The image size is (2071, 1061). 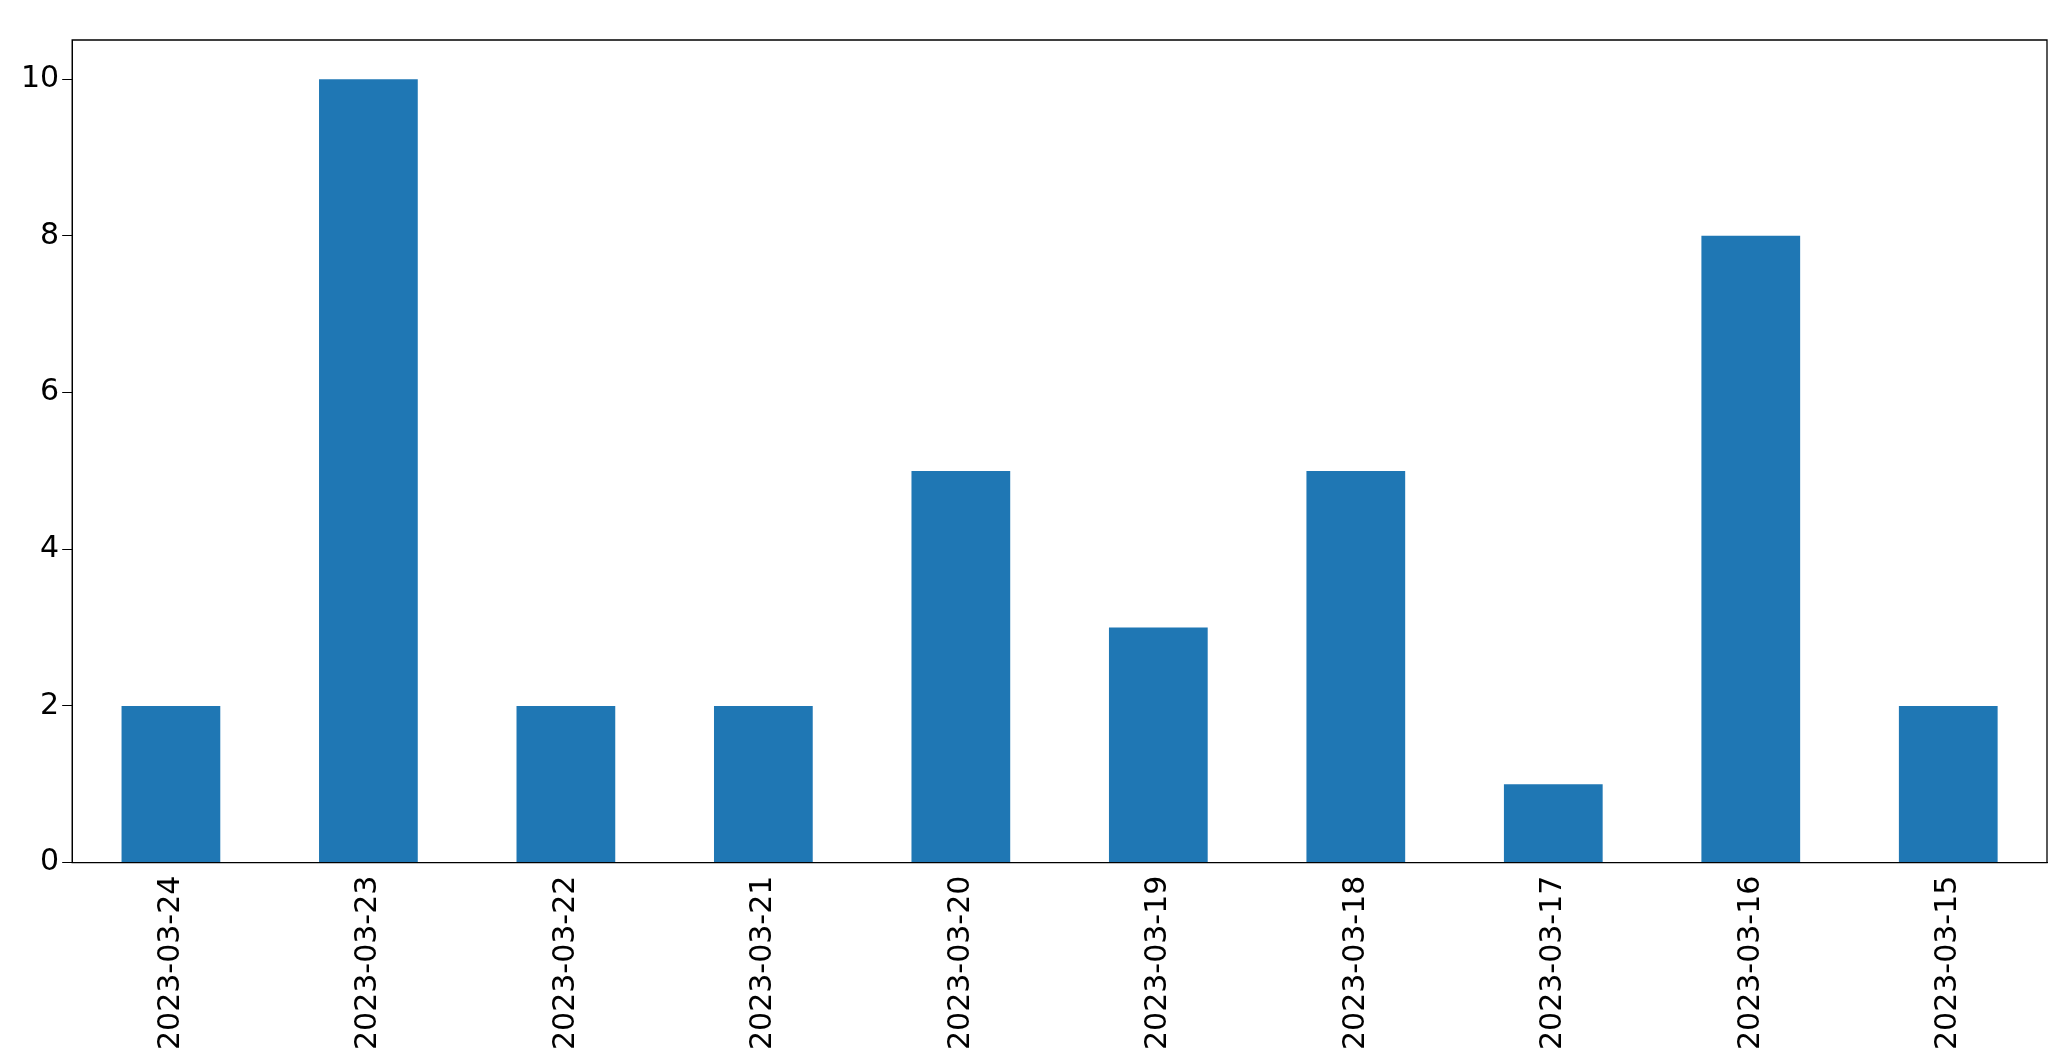 What do you see at coordinates (366, 963) in the screenshot?
I see `x-tick-label: 2023-03-23` at bounding box center [366, 963].